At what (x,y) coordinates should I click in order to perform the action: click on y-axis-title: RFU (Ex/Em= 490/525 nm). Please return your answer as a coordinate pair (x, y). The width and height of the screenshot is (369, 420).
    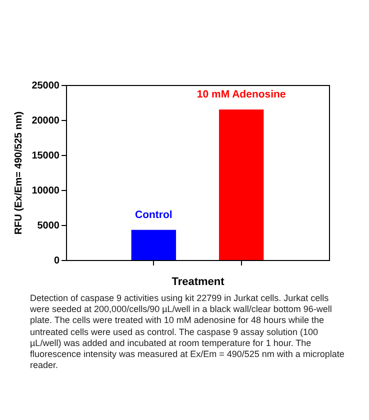
    Looking at the image, I should click on (19, 173).